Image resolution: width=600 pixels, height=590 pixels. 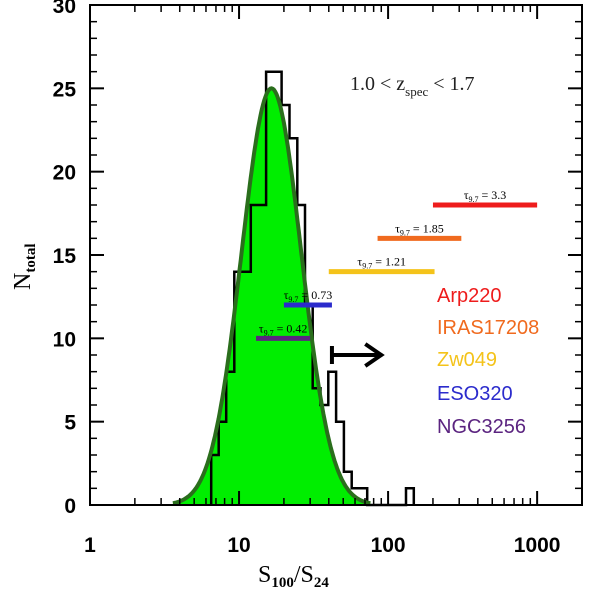 I want to click on tau-label: τ9.7 = 3.3, so click(x=485, y=196).